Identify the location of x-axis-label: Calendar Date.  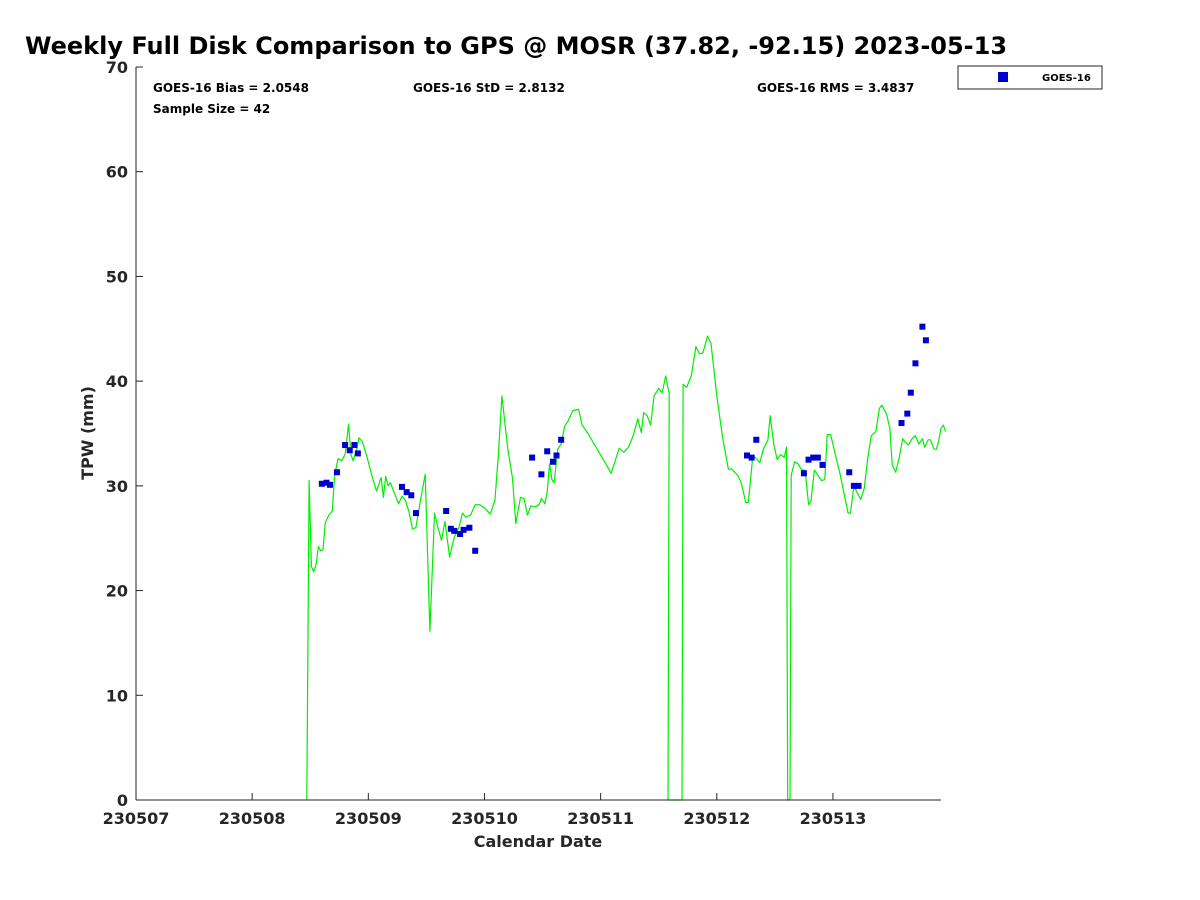
(538, 841).